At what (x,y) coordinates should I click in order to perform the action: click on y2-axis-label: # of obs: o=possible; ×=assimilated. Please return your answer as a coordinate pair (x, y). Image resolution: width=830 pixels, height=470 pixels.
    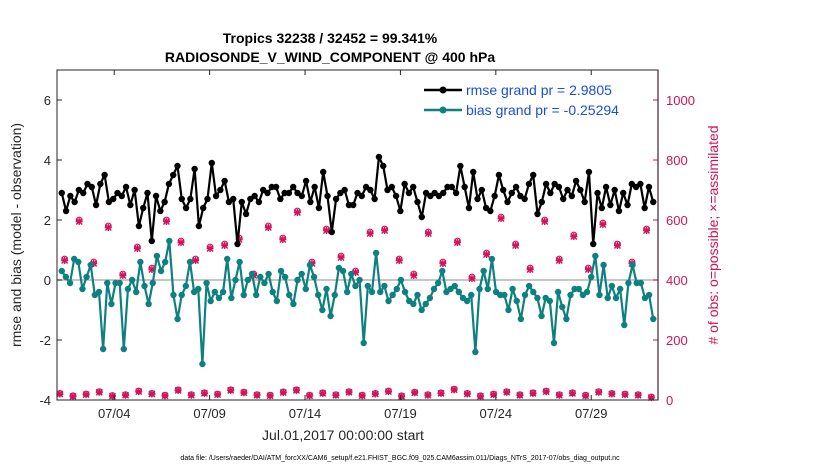
    Looking at the image, I should click on (713, 234).